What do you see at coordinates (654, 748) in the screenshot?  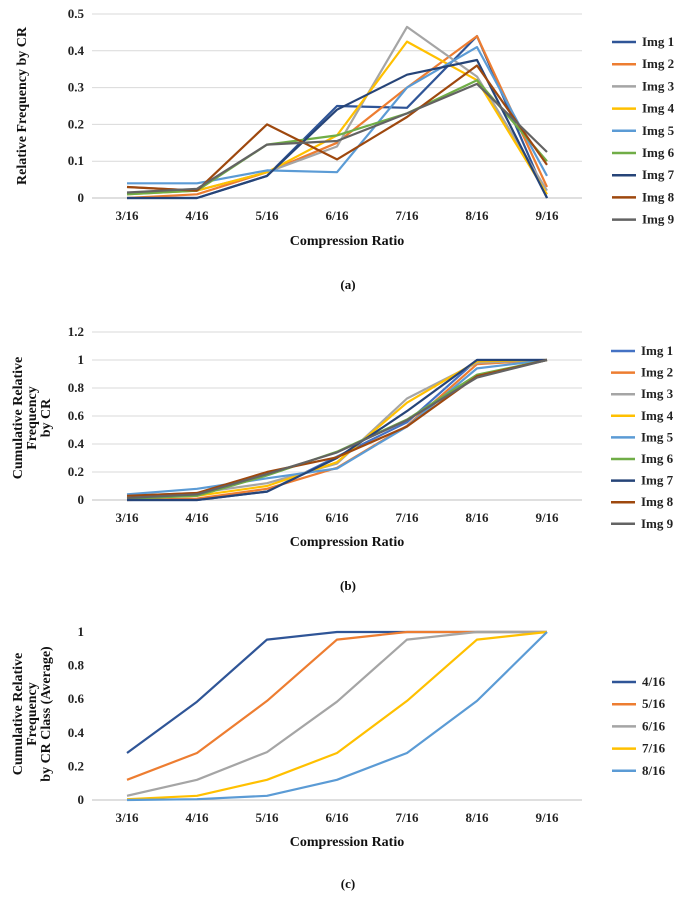 I see `legend-label: 7/16` at bounding box center [654, 748].